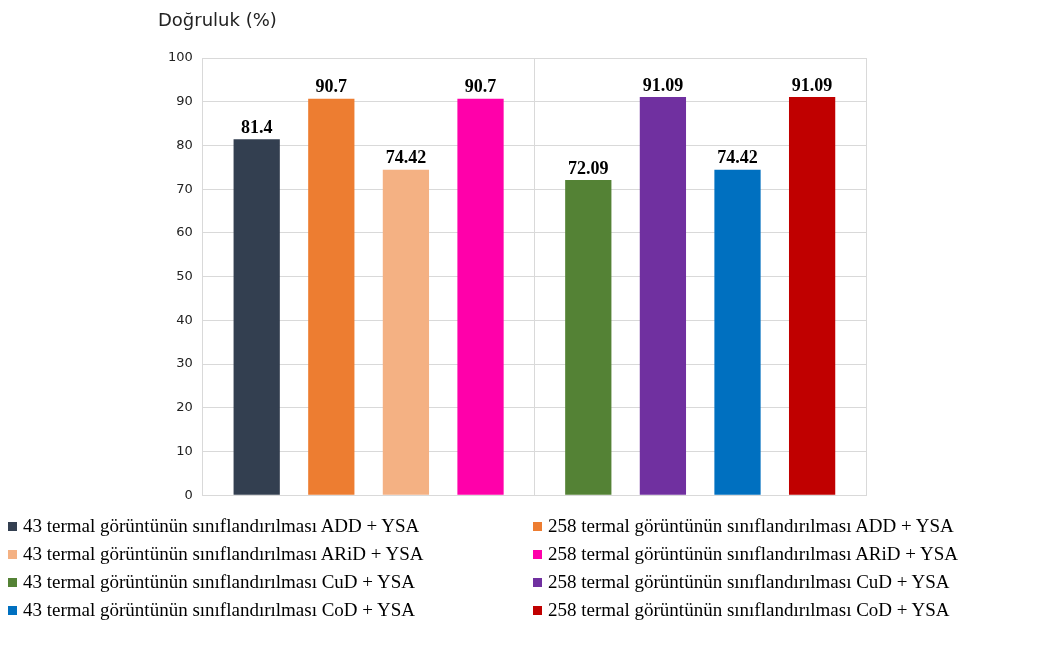 The width and height of the screenshot is (1054, 670). What do you see at coordinates (751, 526) in the screenshot?
I see `legend-label: 258 termal görüntünün sınıflandırılması ADD + YSA` at bounding box center [751, 526].